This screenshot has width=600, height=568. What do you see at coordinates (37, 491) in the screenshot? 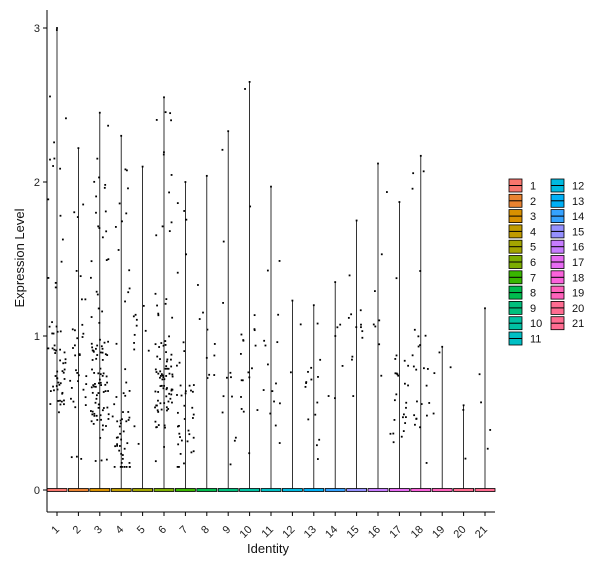
I see `y-tick-label: 0` at bounding box center [37, 491].